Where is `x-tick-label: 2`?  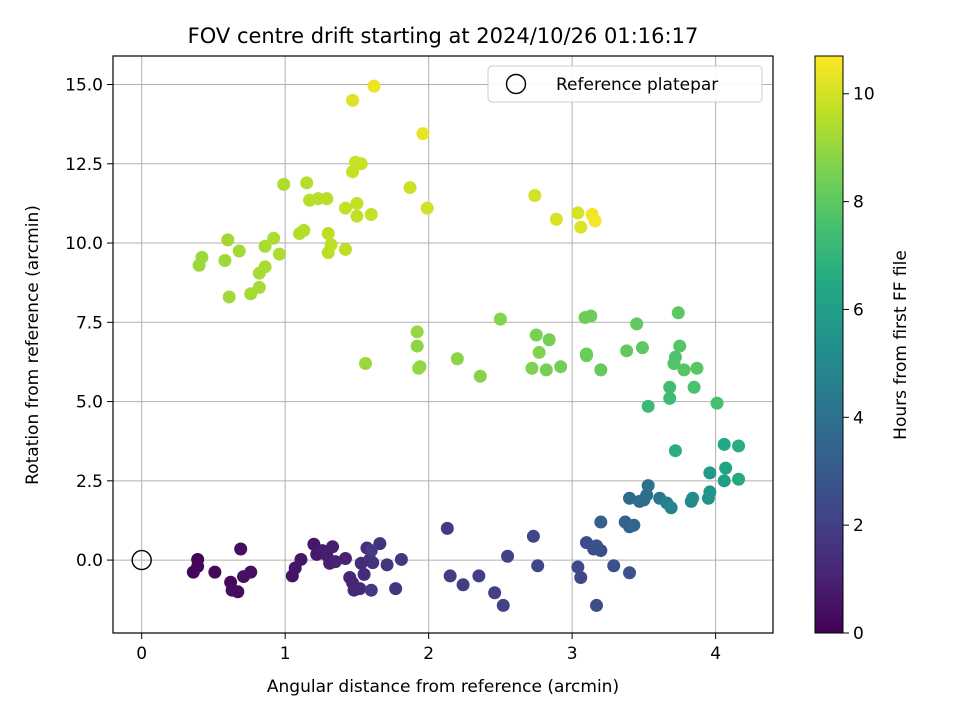
x-tick-label: 2 is located at coordinates (428, 654).